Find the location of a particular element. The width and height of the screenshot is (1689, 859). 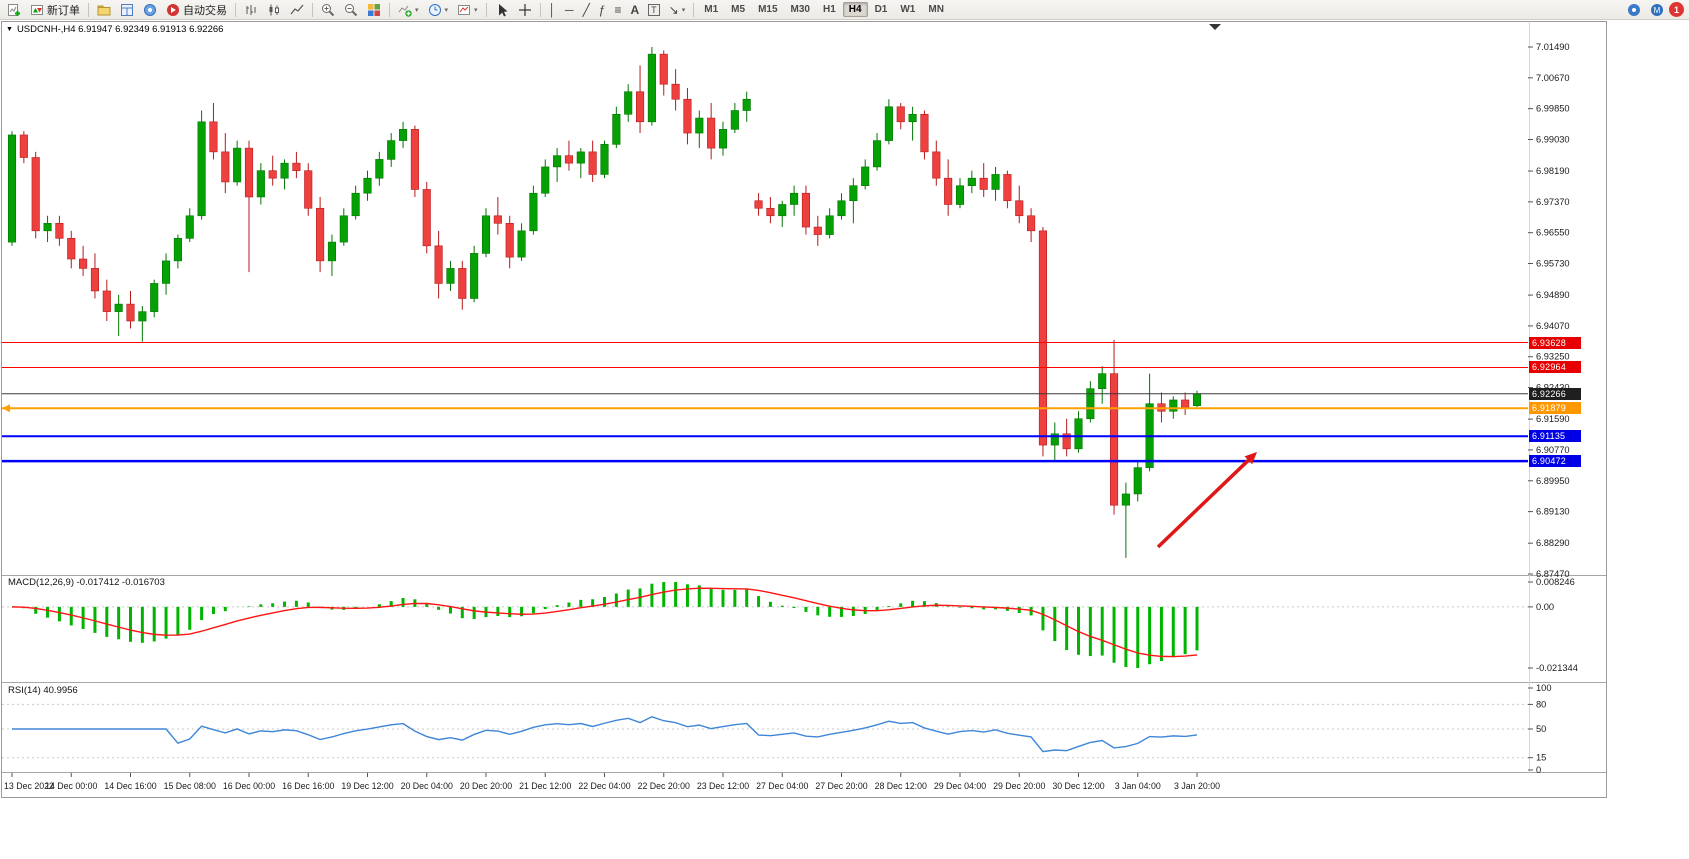

indicators-dropdown-icon: ▾ is located at coordinates (417, 10).